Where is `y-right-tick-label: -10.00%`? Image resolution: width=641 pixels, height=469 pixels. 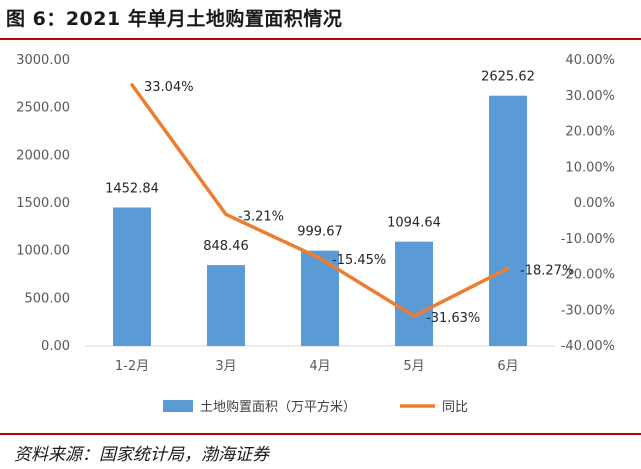 y-right-tick-label: -10.00% is located at coordinates (588, 239).